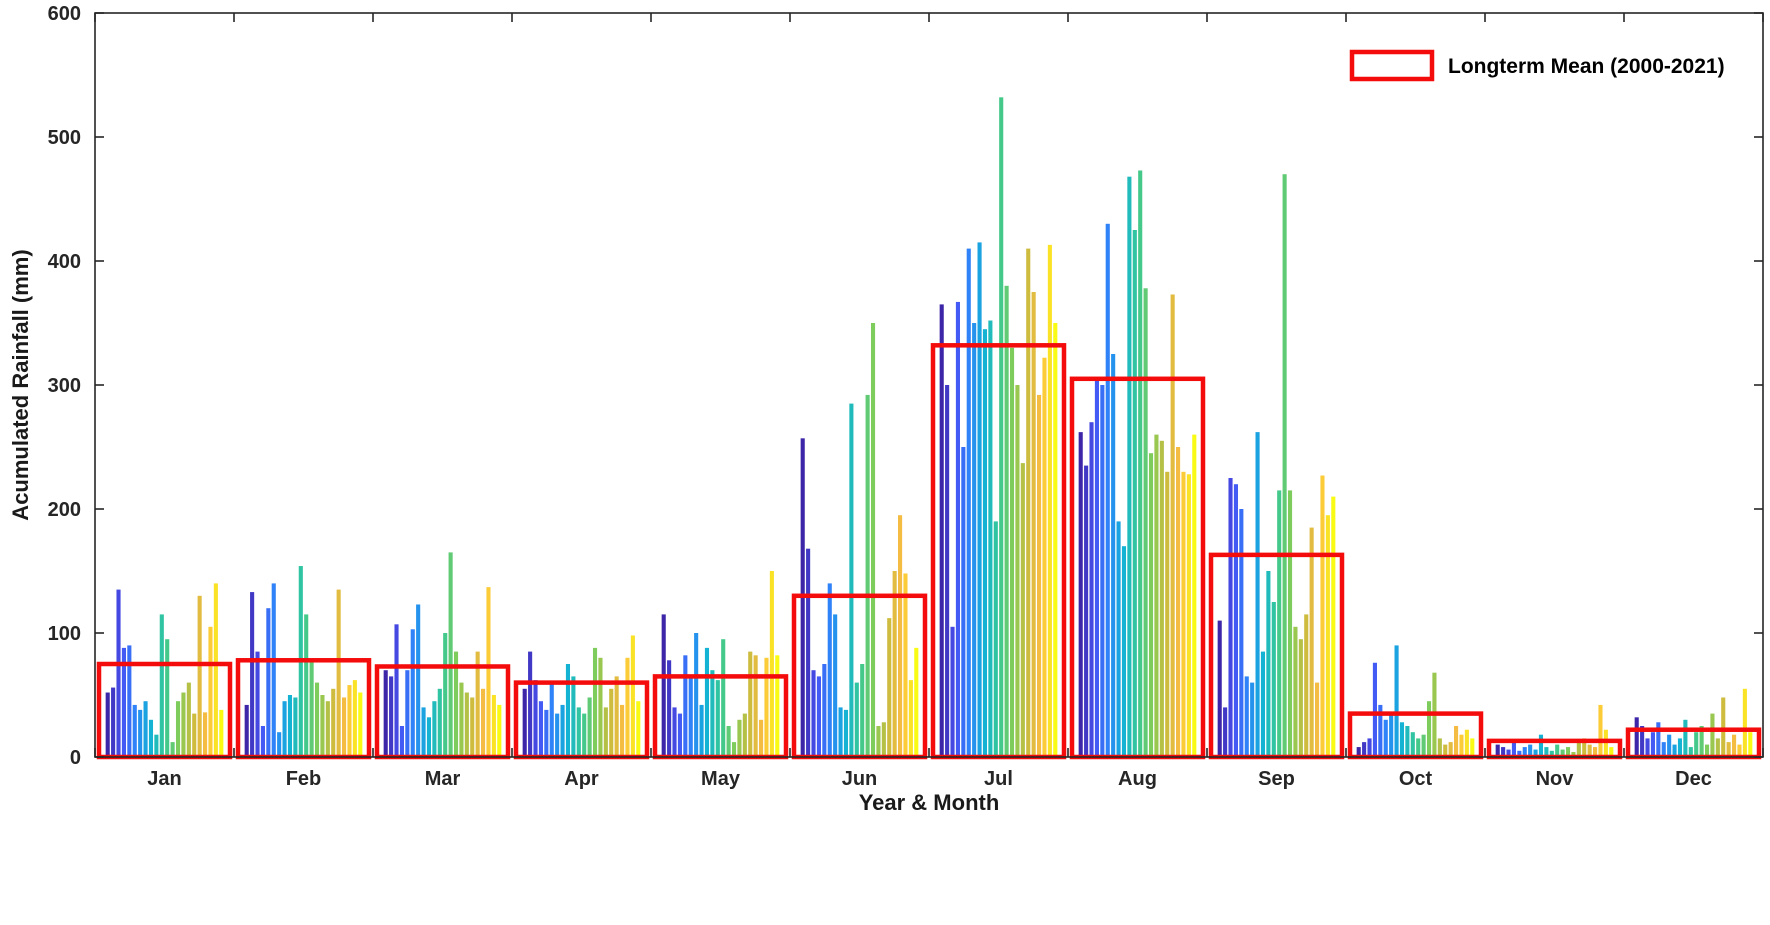 Image resolution: width=1770 pixels, height=925 pixels. Describe the element at coordinates (1586, 66) in the screenshot. I see `legend-label: Longterm Mean (2000-2021)` at that location.